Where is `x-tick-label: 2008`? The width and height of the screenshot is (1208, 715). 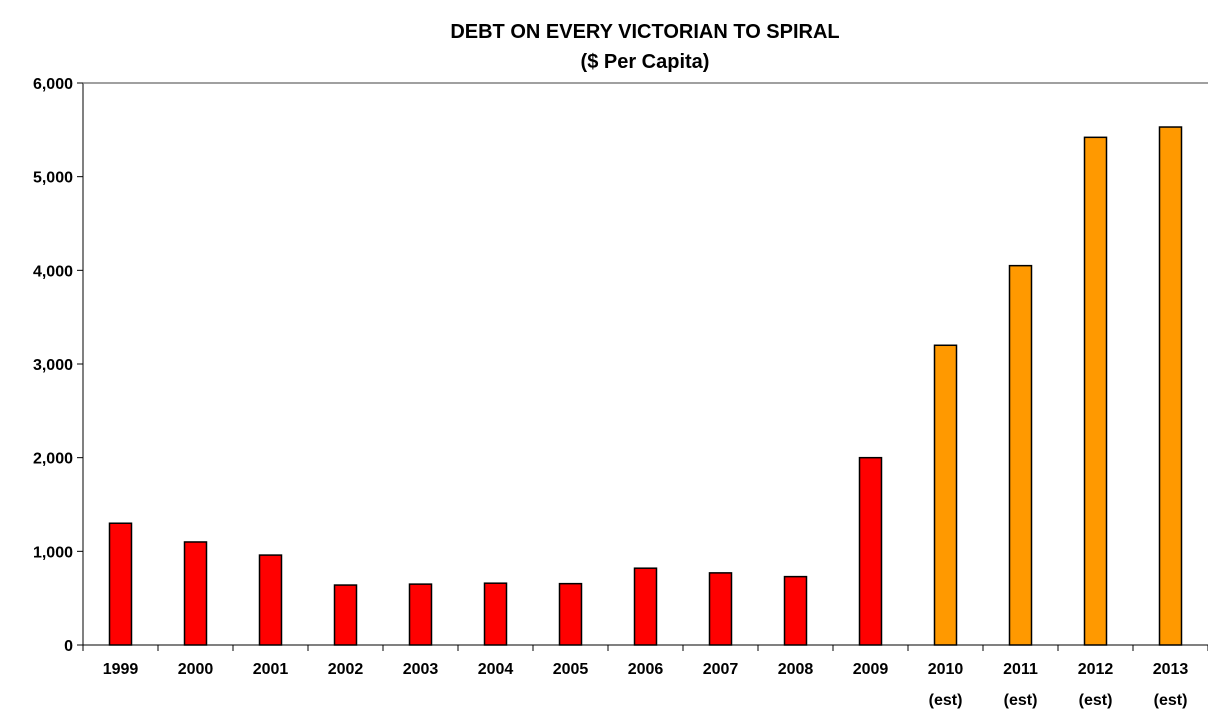 x-tick-label: 2008 is located at coordinates (796, 669).